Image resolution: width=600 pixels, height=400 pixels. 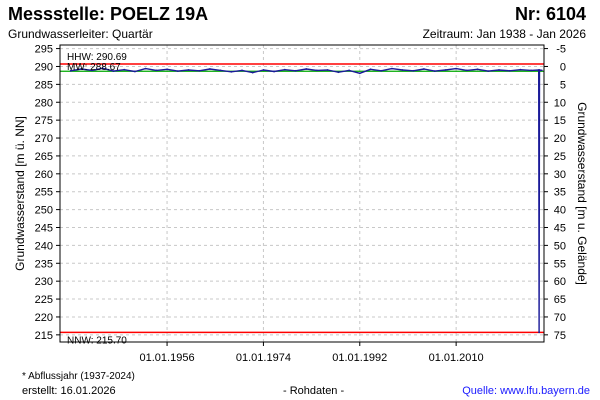 I want to click on station-number: Nr: 6104, so click(x=550, y=14).